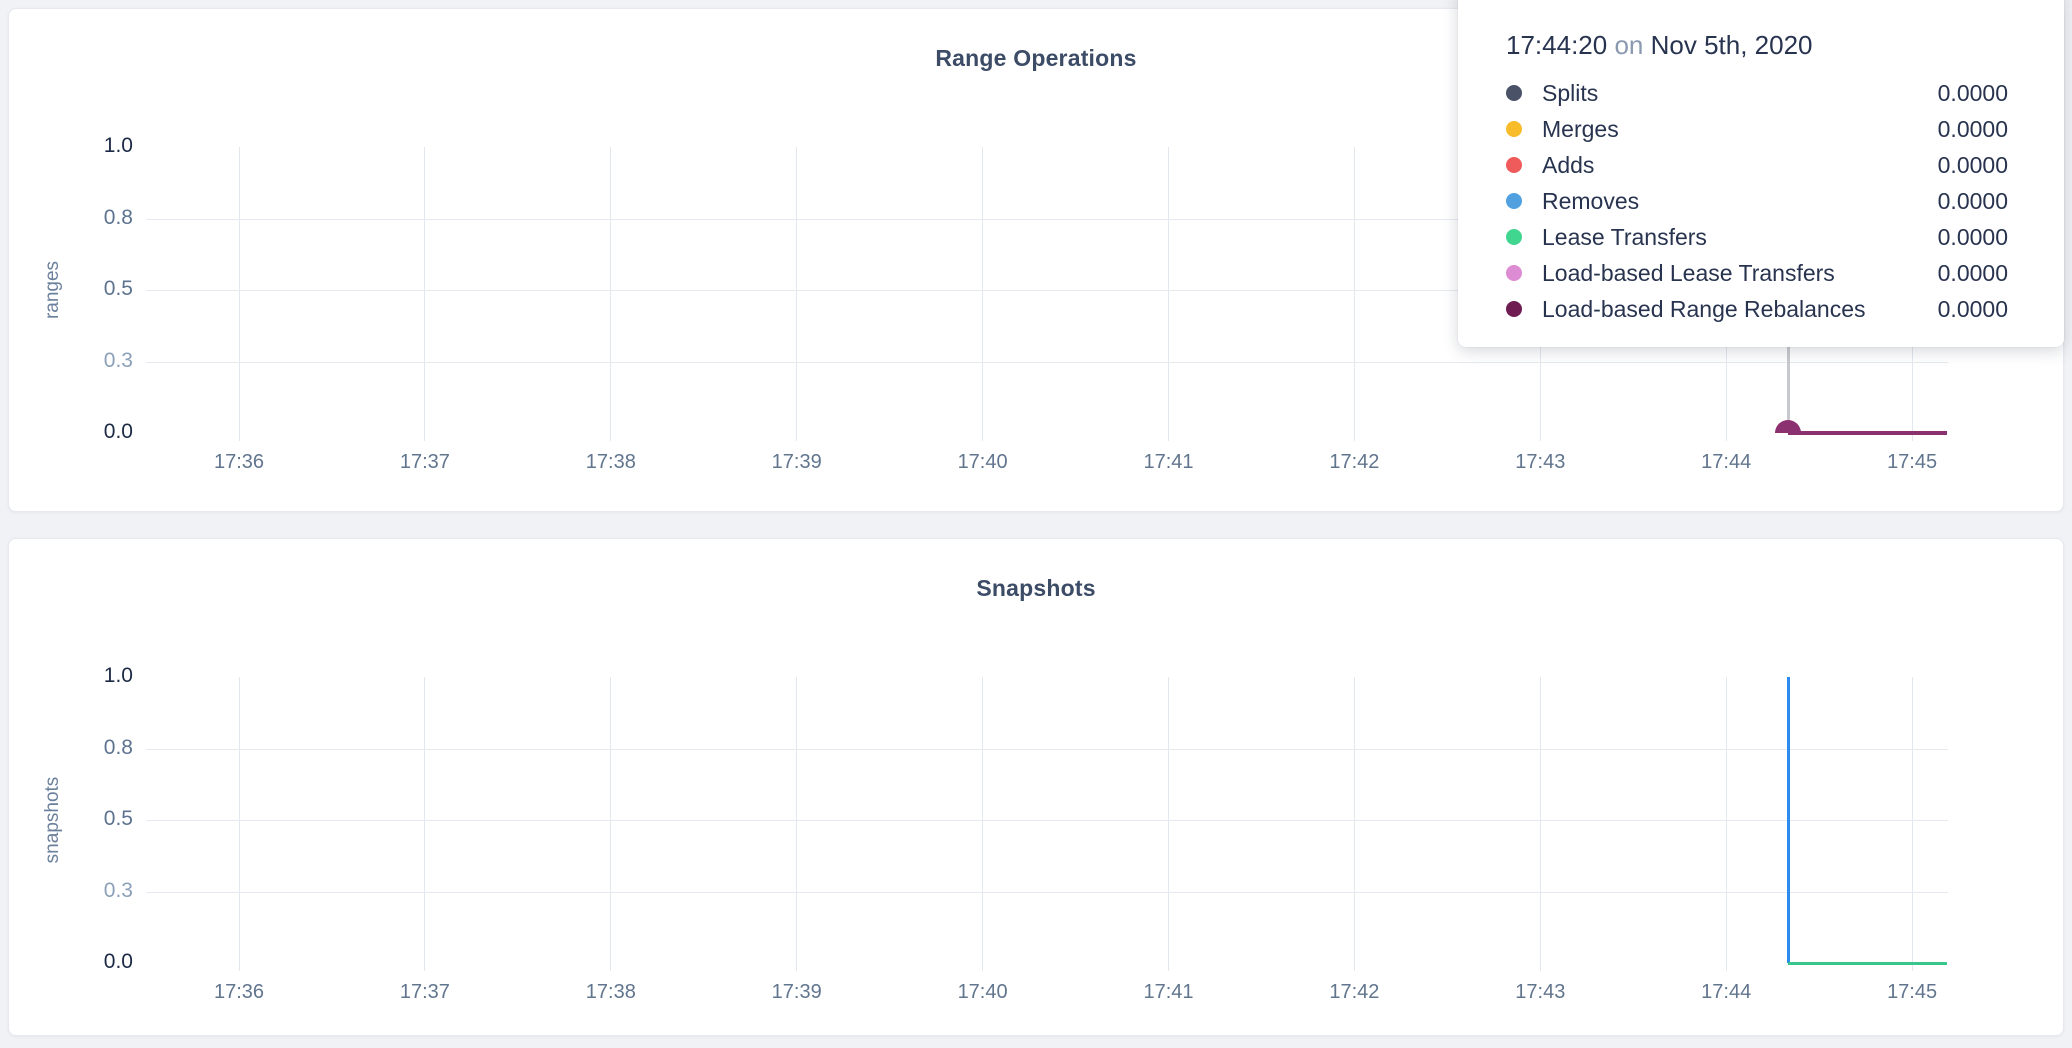 The height and width of the screenshot is (1048, 2072). I want to click on chart-title: Snapshots, so click(1036, 588).